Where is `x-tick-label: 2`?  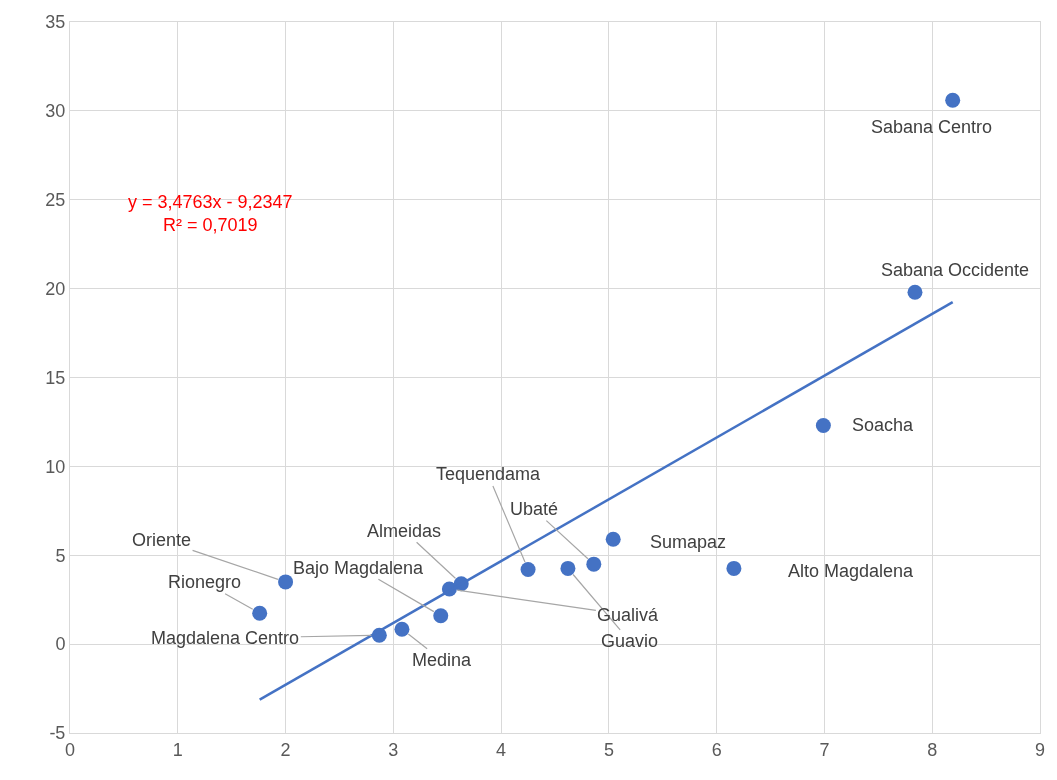
x-tick-label: 2 is located at coordinates (285, 749).